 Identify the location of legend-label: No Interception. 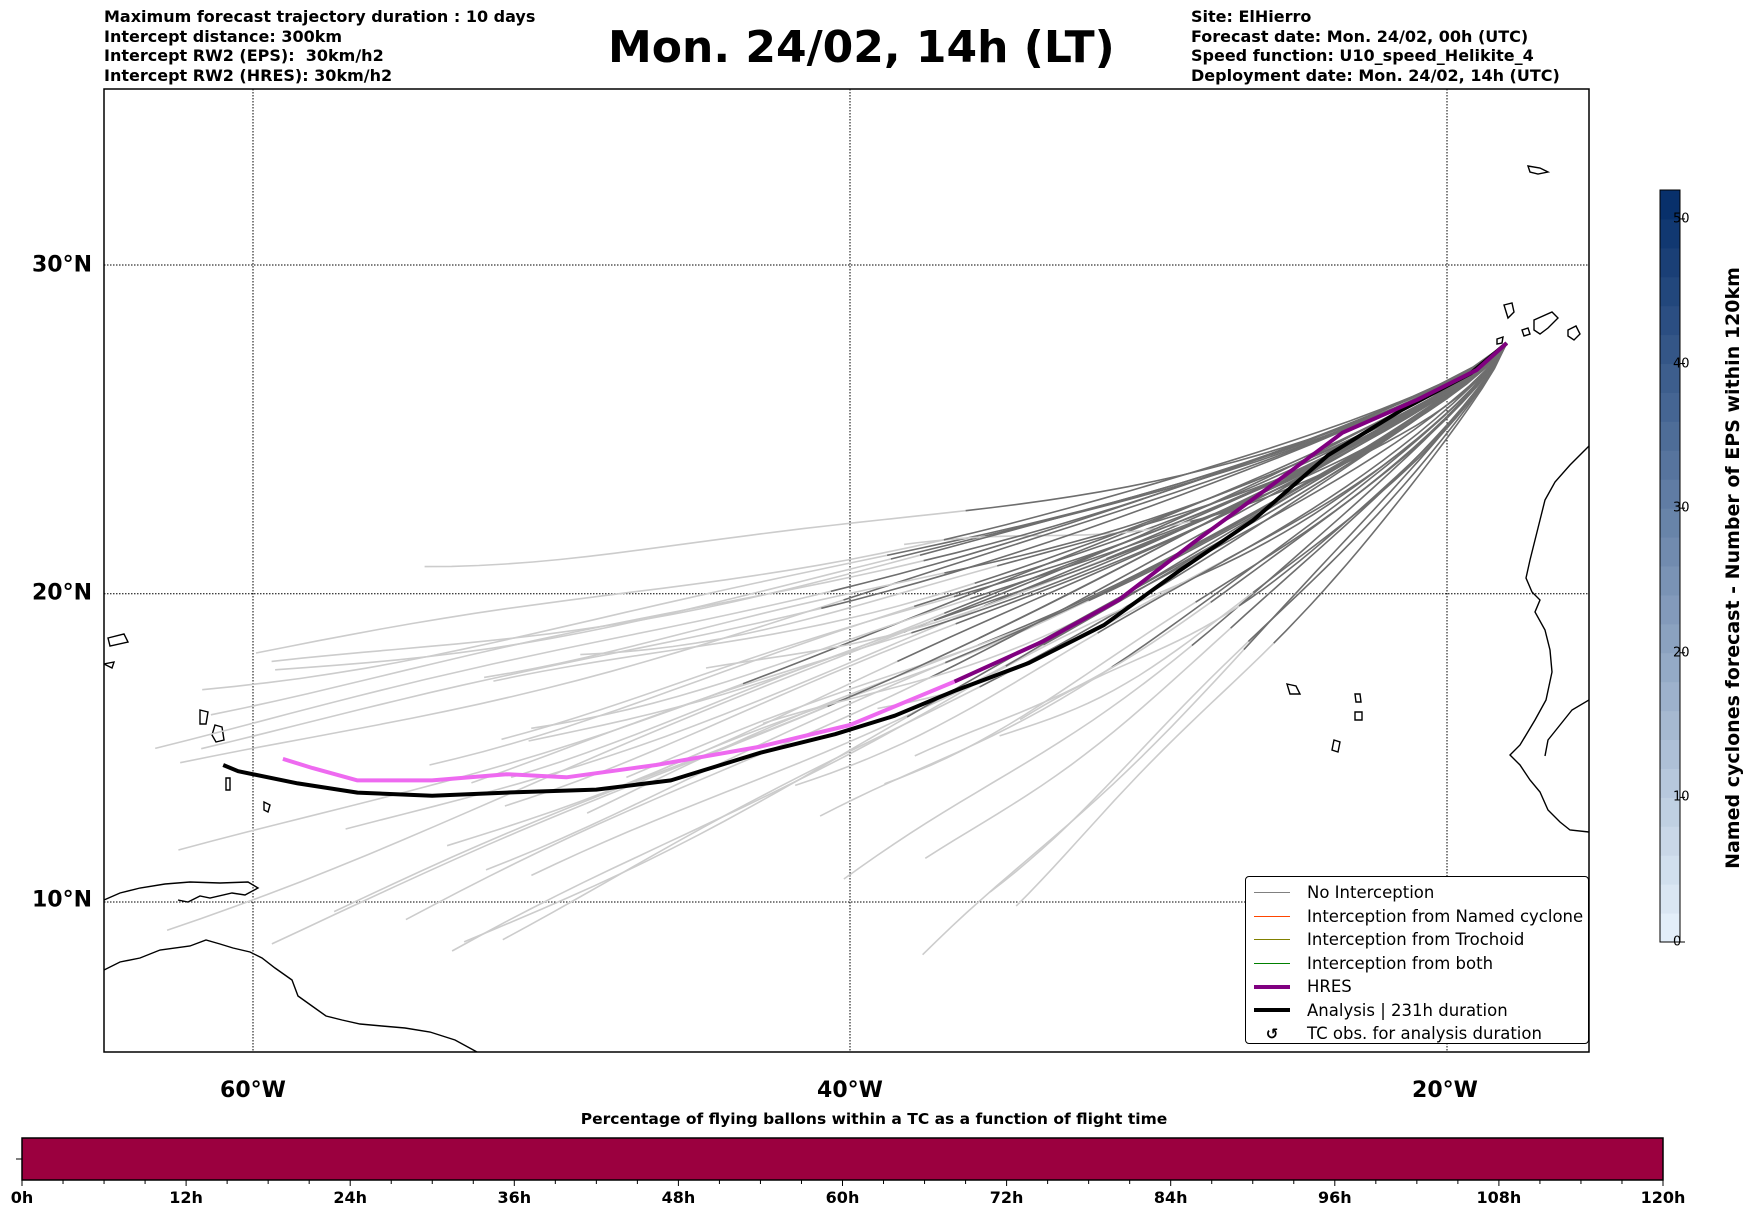
(1371, 893).